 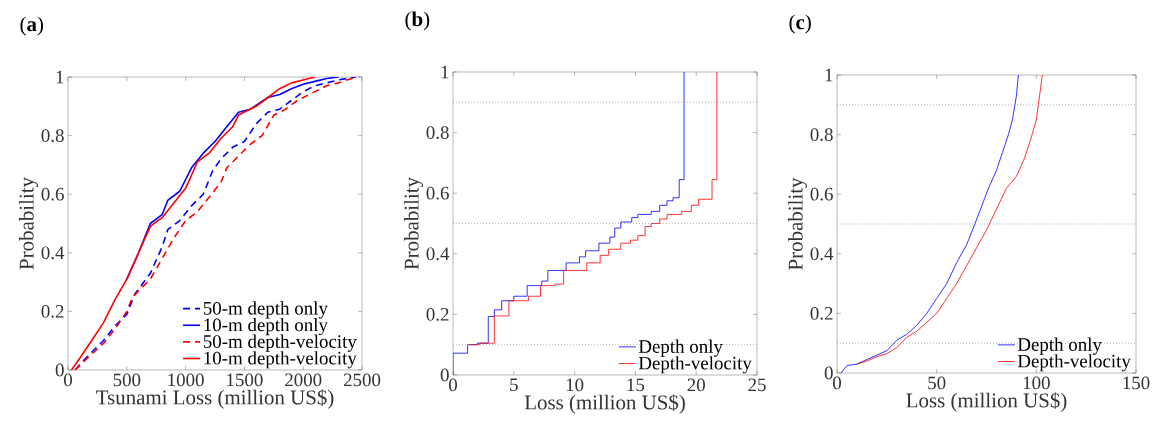 I want to click on x-tick-label: 20, so click(x=696, y=385).